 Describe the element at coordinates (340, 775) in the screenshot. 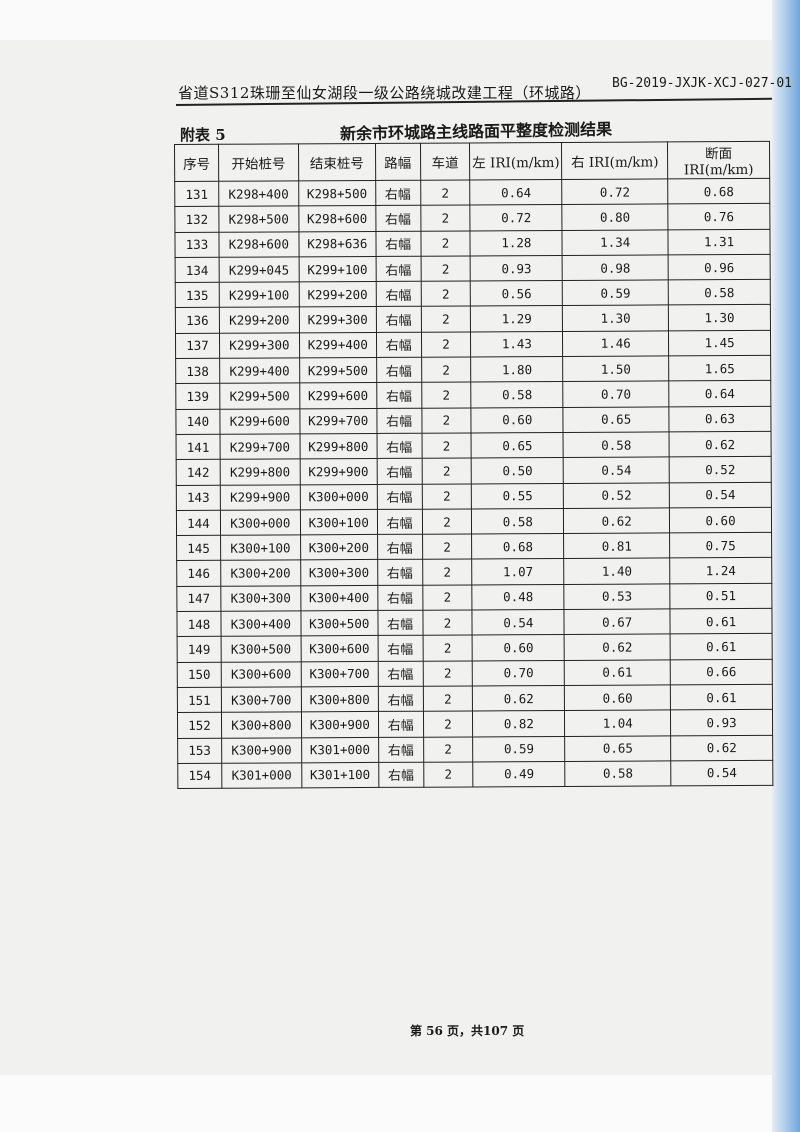

I see `table-cell: K301+100` at that location.